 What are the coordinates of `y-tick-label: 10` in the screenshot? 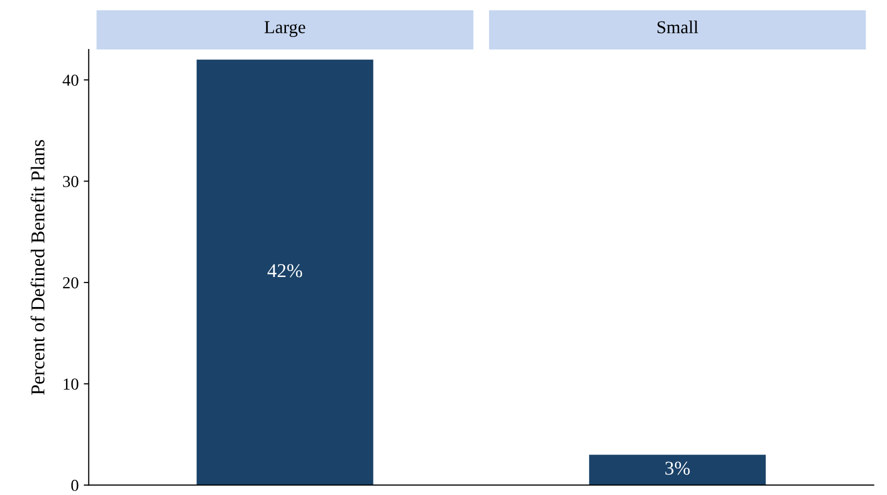 It's located at (71, 384).